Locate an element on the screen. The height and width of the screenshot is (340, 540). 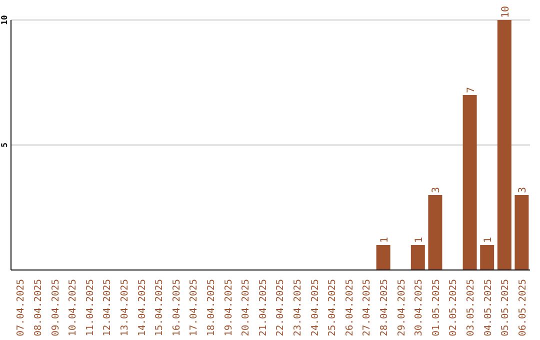
x-tick-label: 05.05.2025 is located at coordinates (506, 307).